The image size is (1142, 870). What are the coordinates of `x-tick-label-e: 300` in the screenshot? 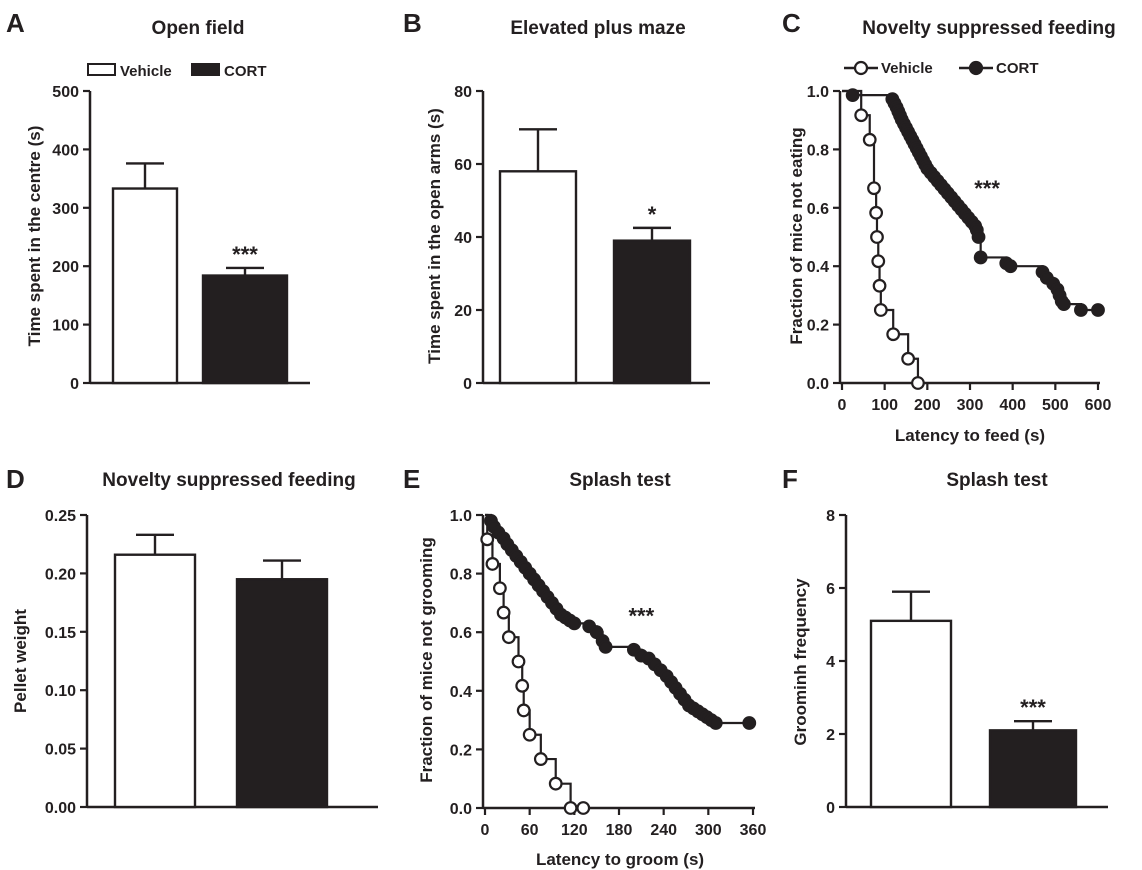 It's located at (708, 830).